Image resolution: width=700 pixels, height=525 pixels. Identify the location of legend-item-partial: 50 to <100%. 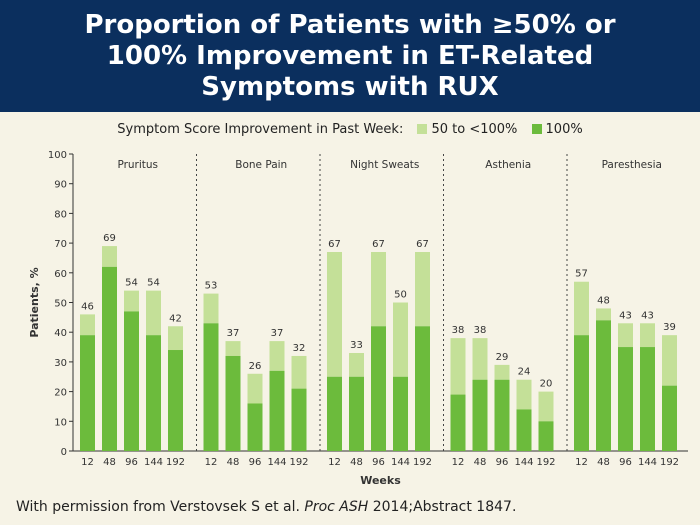
(474, 129).